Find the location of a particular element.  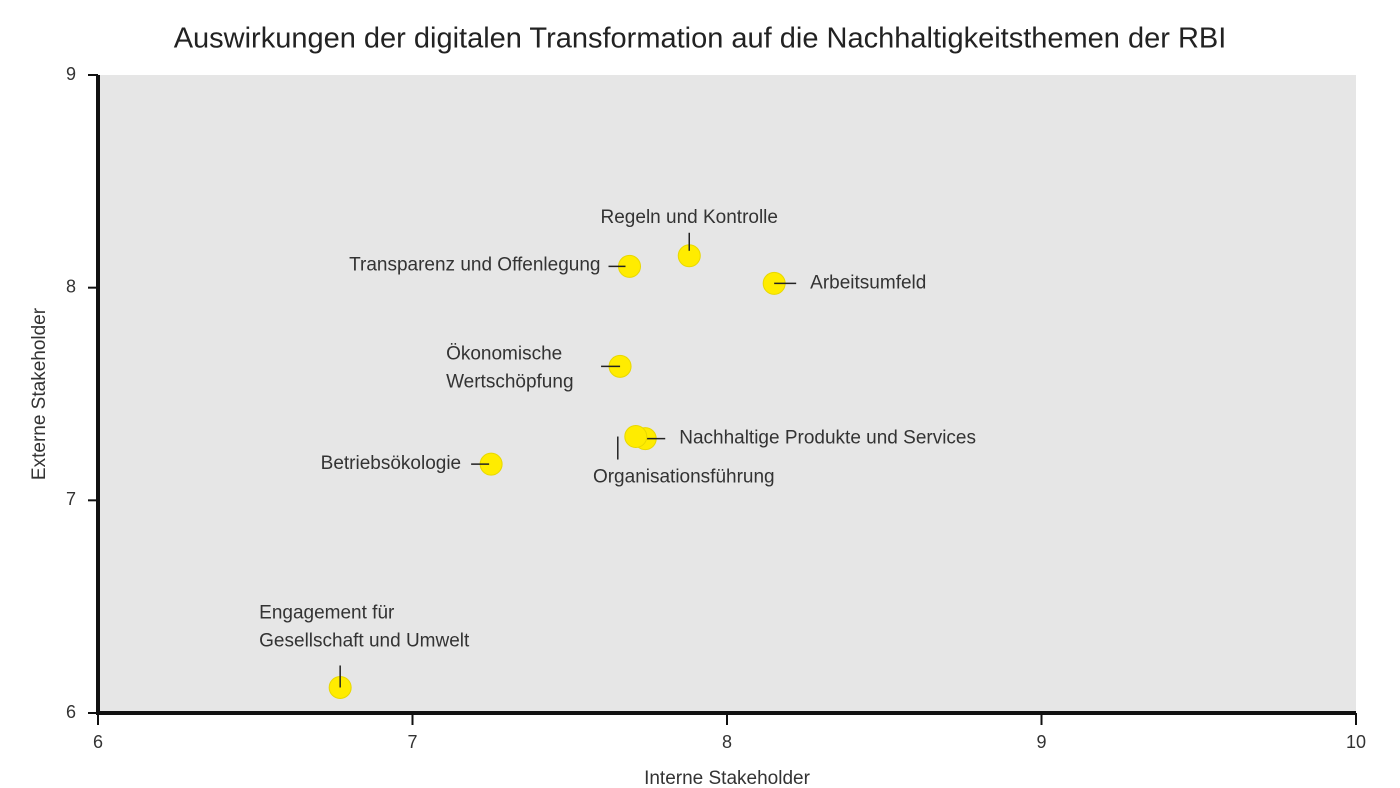

x-axis-label: Interne Stakeholder is located at coordinates (727, 778).